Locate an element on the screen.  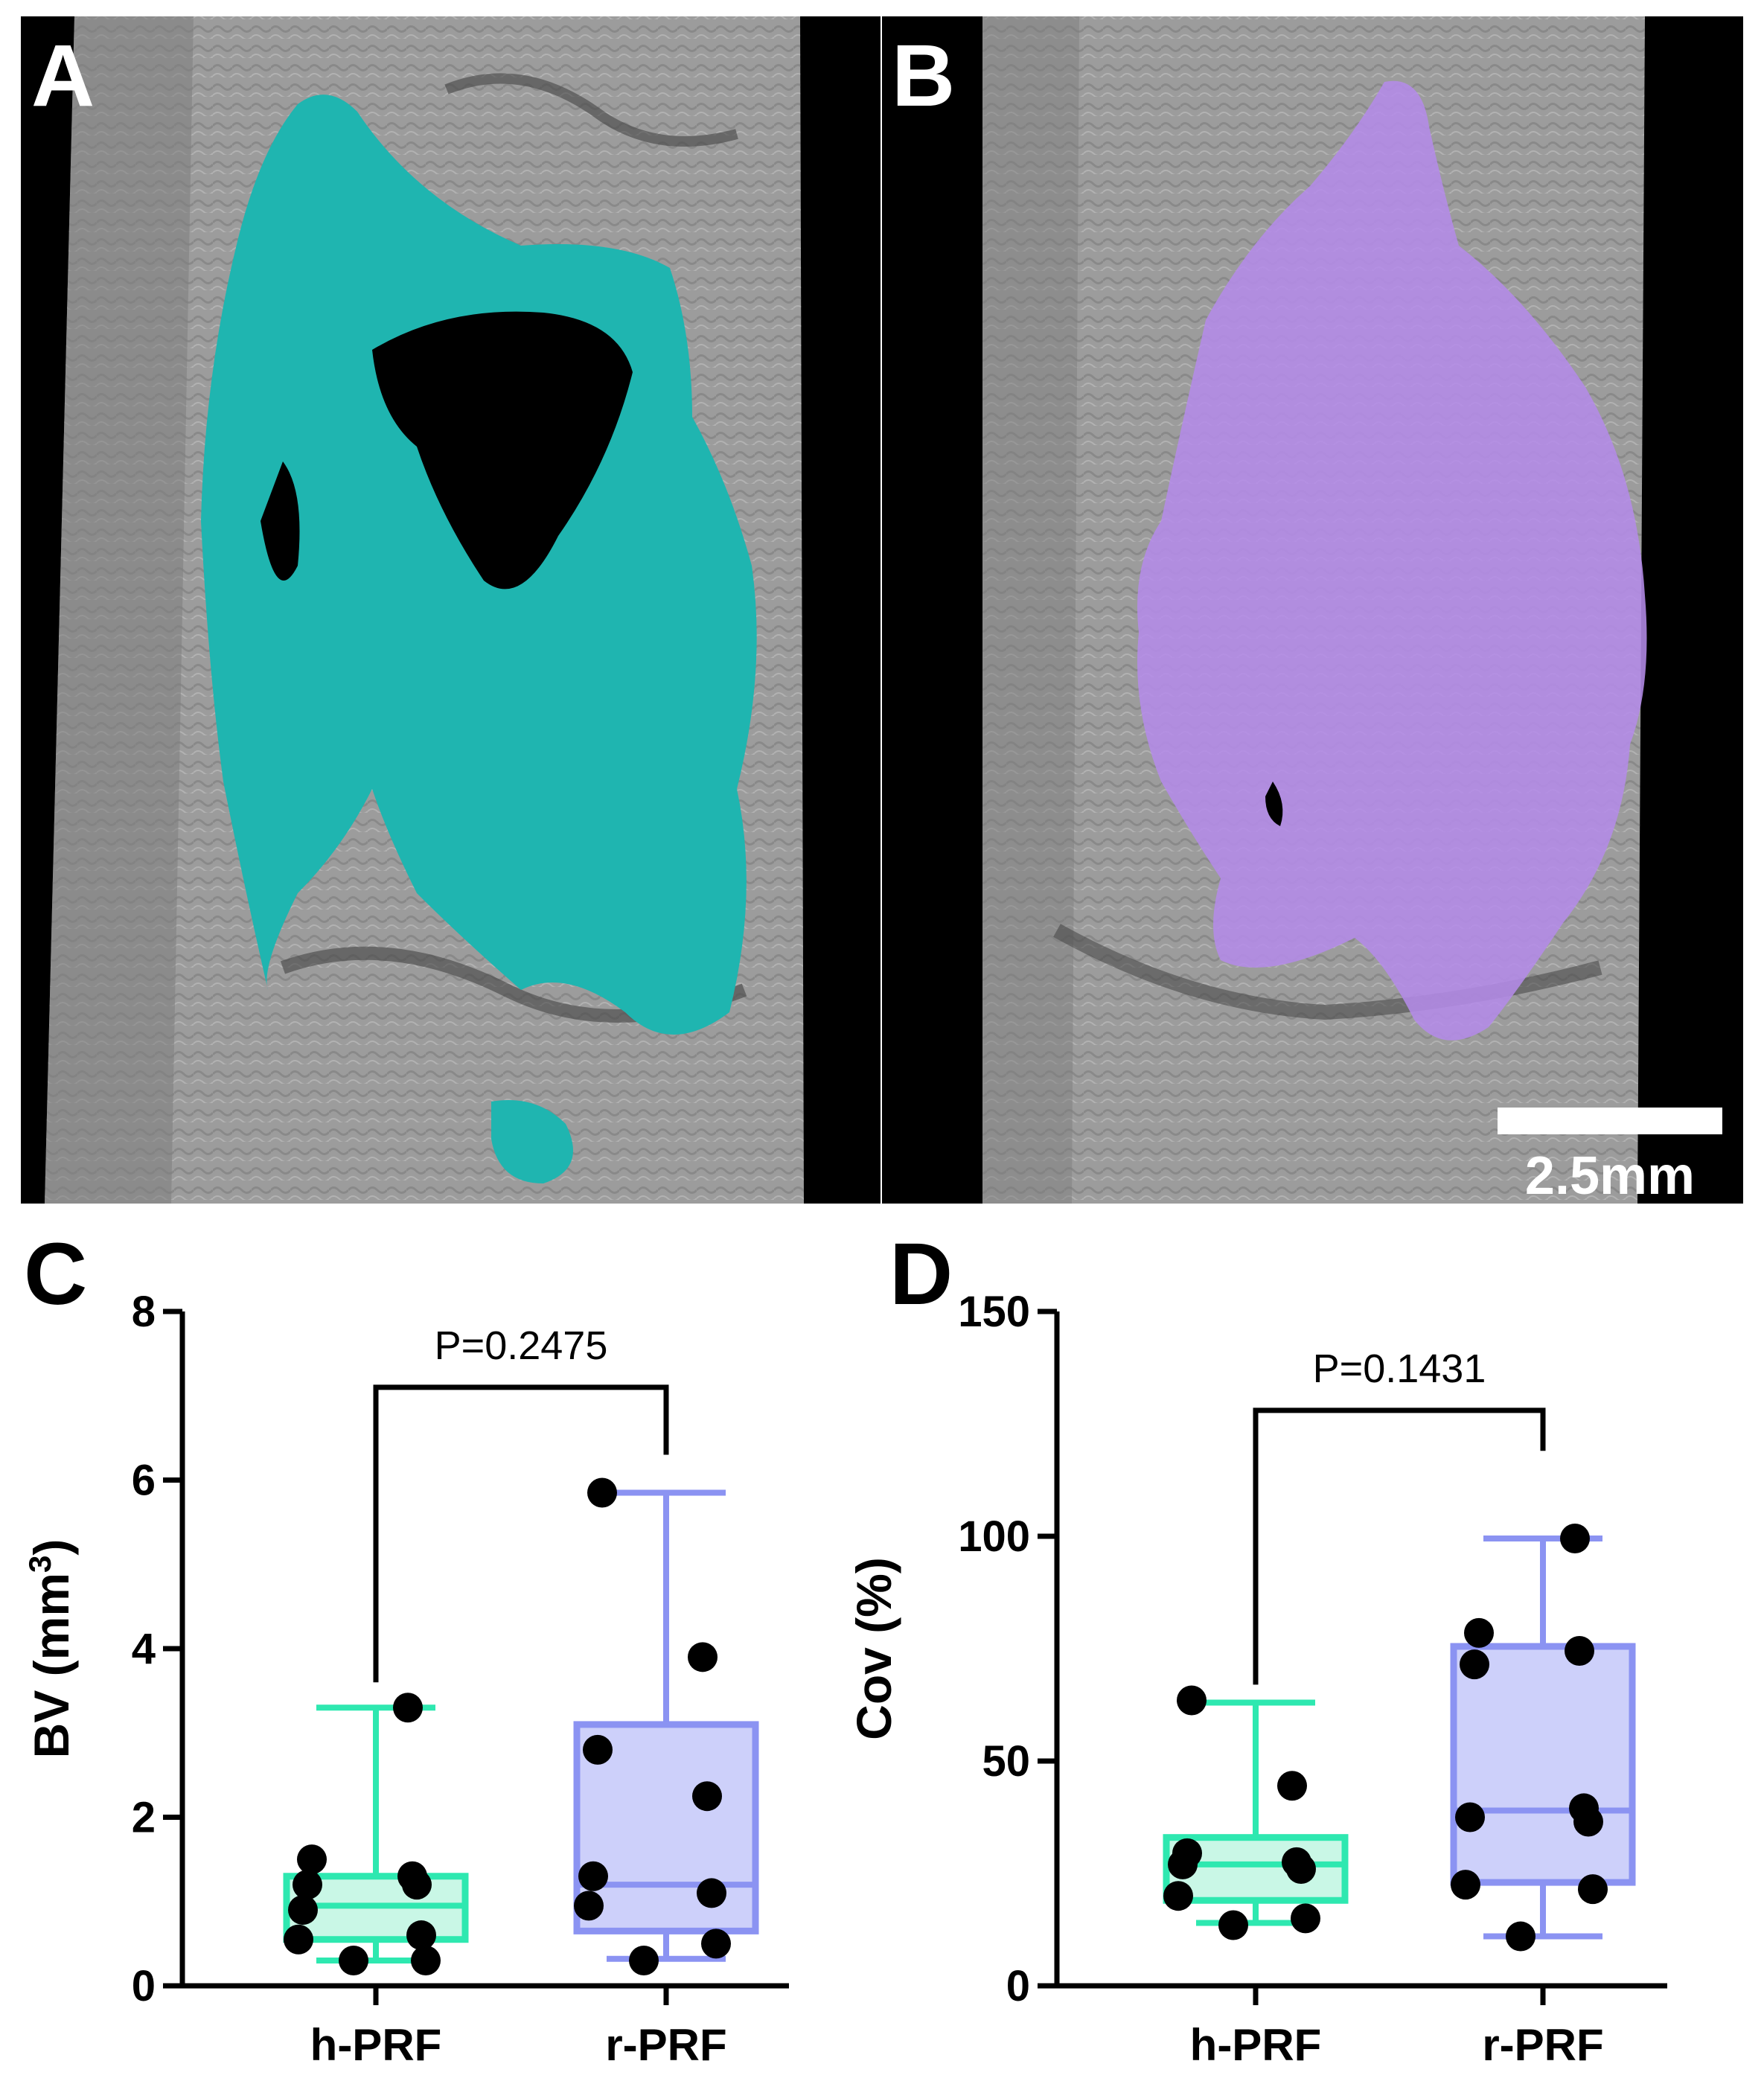
scale-bar-label: 2.5mm is located at coordinates (1610, 1176).